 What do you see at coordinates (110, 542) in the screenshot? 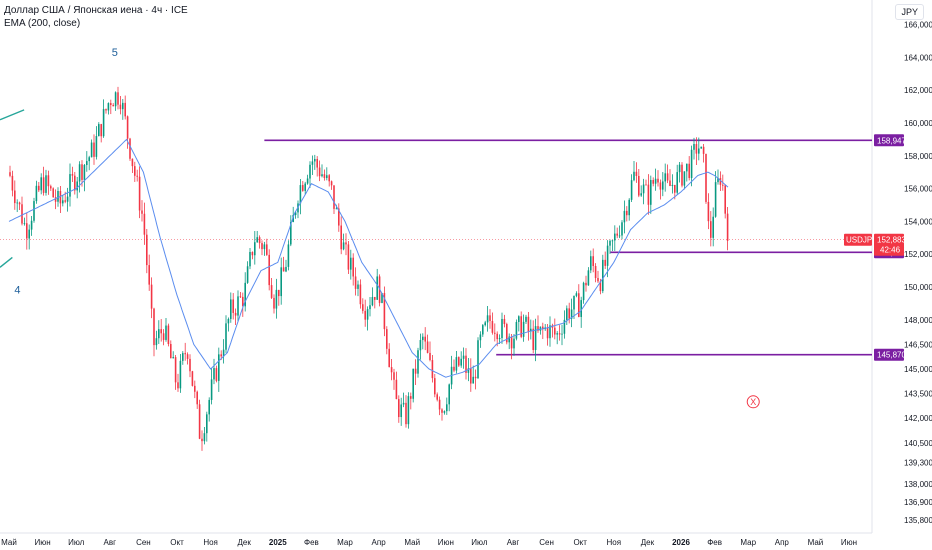
I see `x-tick-label: Авг` at bounding box center [110, 542].